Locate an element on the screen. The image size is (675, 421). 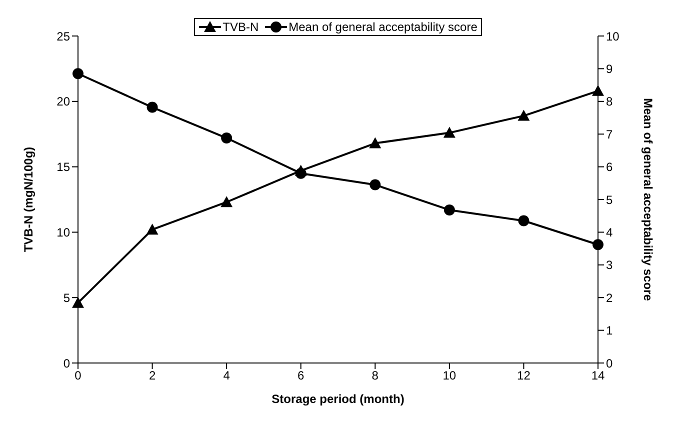
x-tick-label: 2 is located at coordinates (152, 375).